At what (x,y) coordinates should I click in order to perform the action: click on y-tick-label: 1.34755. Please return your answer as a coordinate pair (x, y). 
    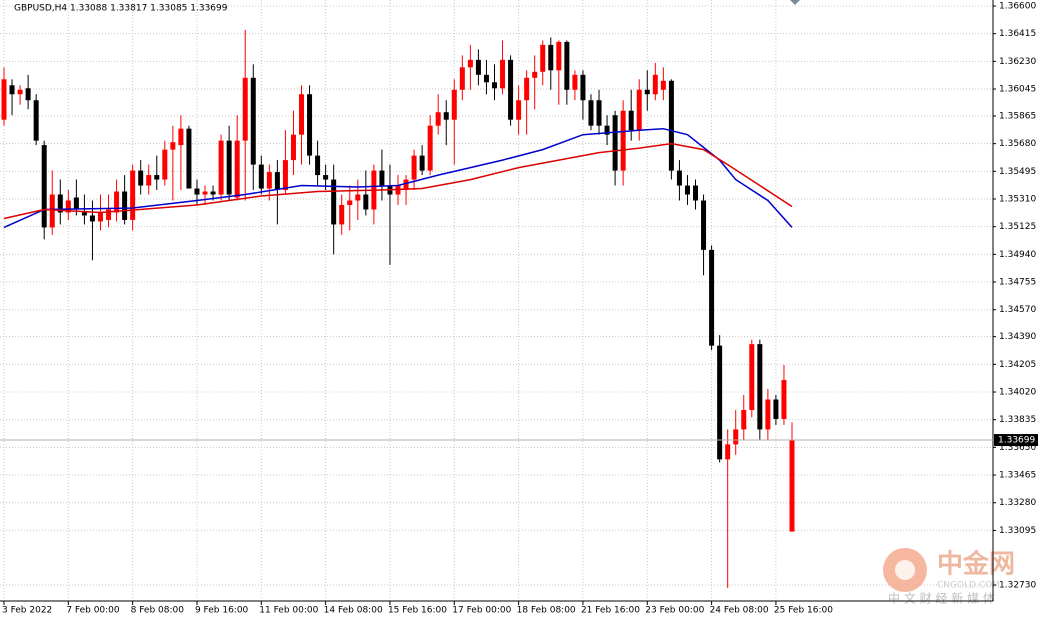
    Looking at the image, I should click on (1017, 283).